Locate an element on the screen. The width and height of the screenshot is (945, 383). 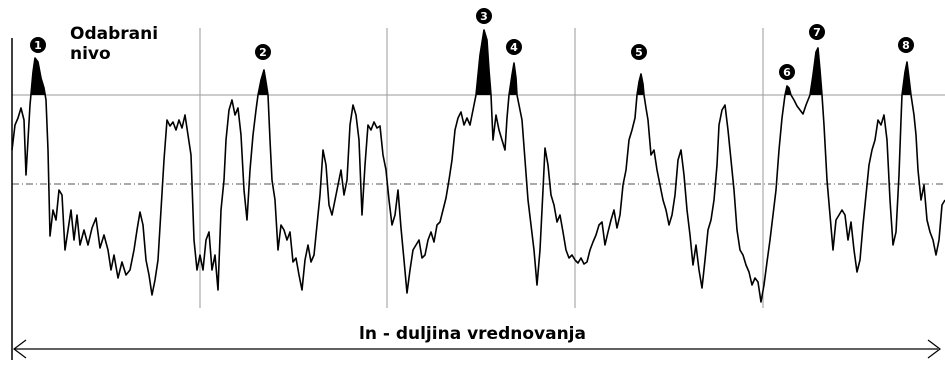
peak-marker-2: 2 is located at coordinates (263, 52).